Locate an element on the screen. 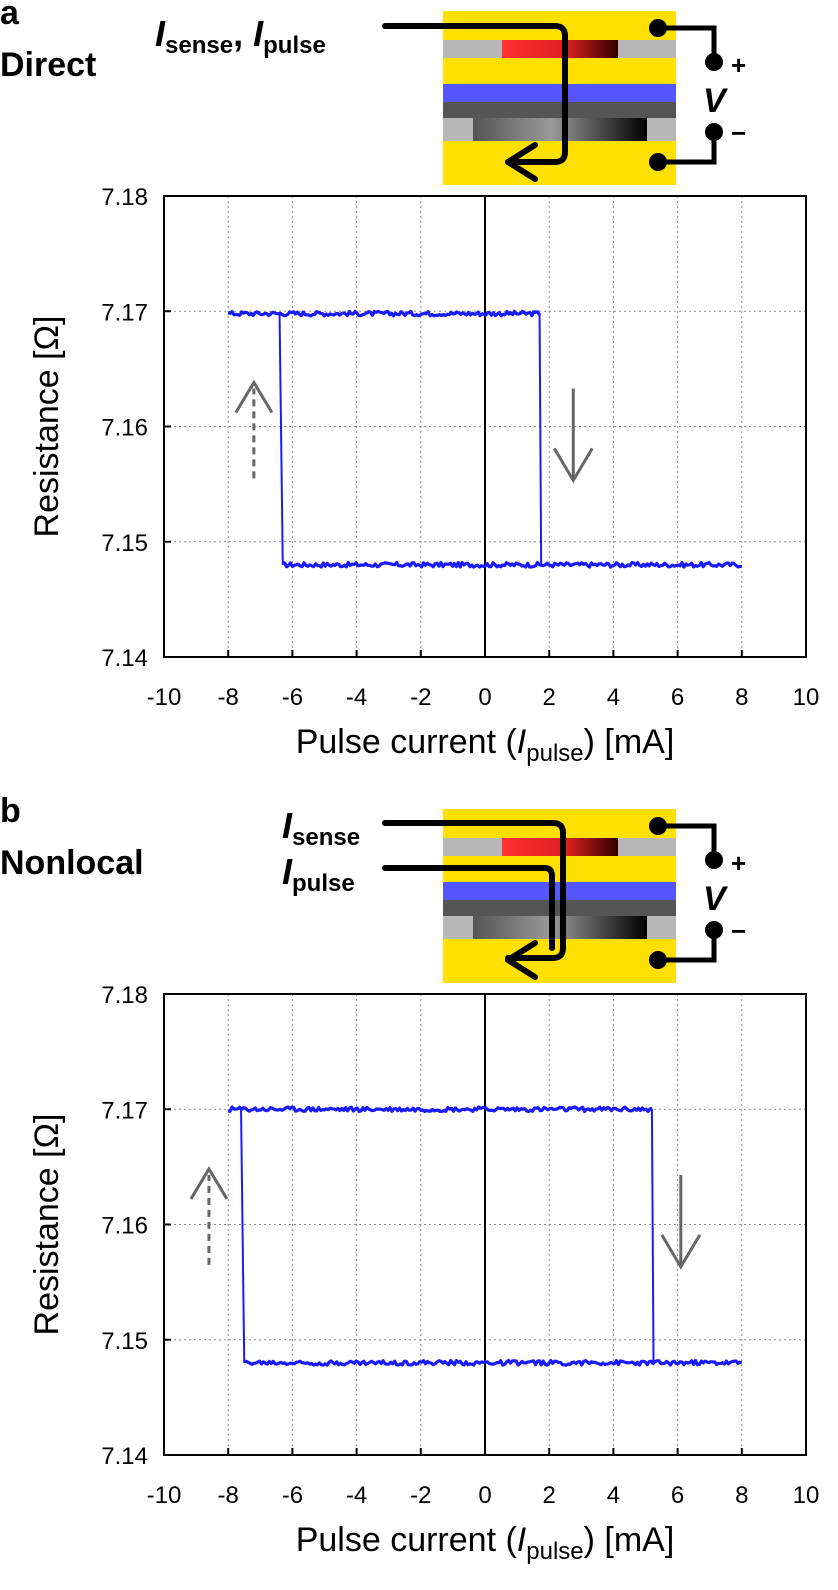 Image resolution: width=838 pixels, height=1590 pixels. panel-title: Nonlocal is located at coordinates (72, 863).